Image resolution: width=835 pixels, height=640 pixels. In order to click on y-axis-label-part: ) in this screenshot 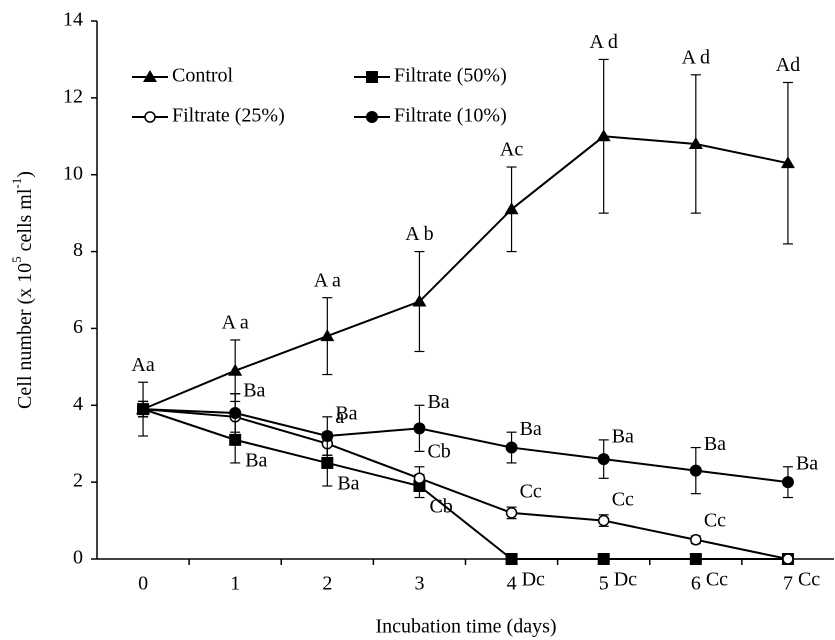, I will do `click(25, 174)`.